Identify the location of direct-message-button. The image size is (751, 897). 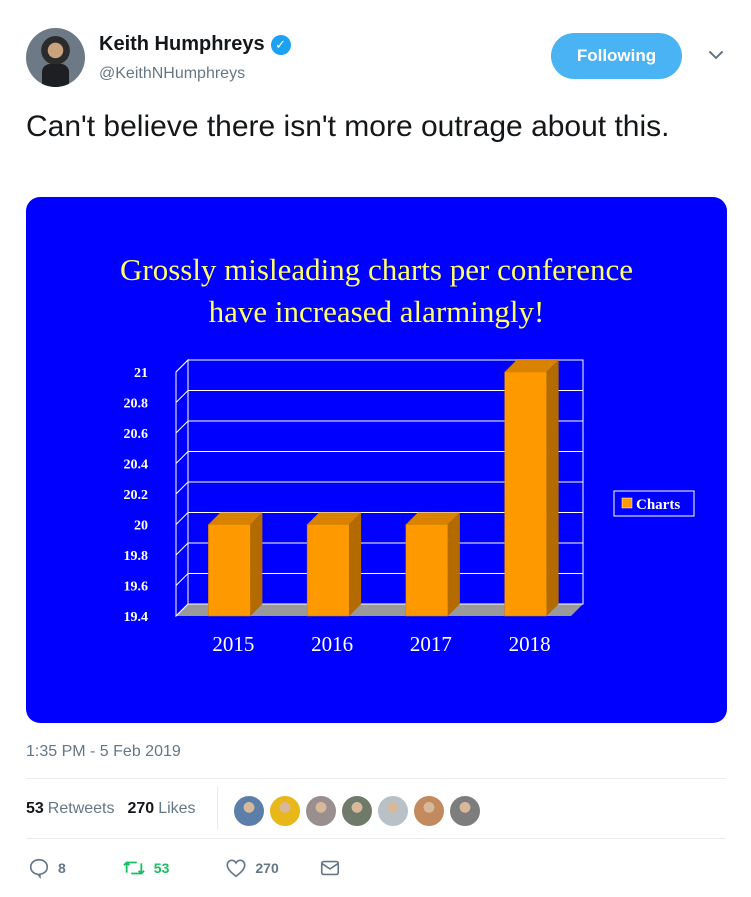
(330, 868).